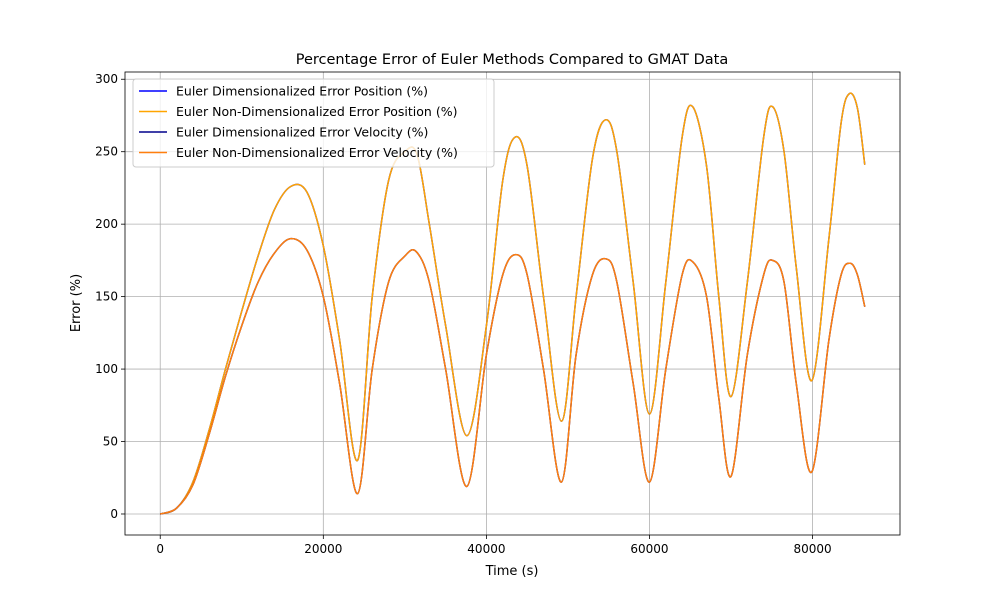 Image resolution: width=1000 pixels, height=604 pixels. I want to click on legend-label: Euler Dimensionalized Error Velocity (%), so click(302, 132).